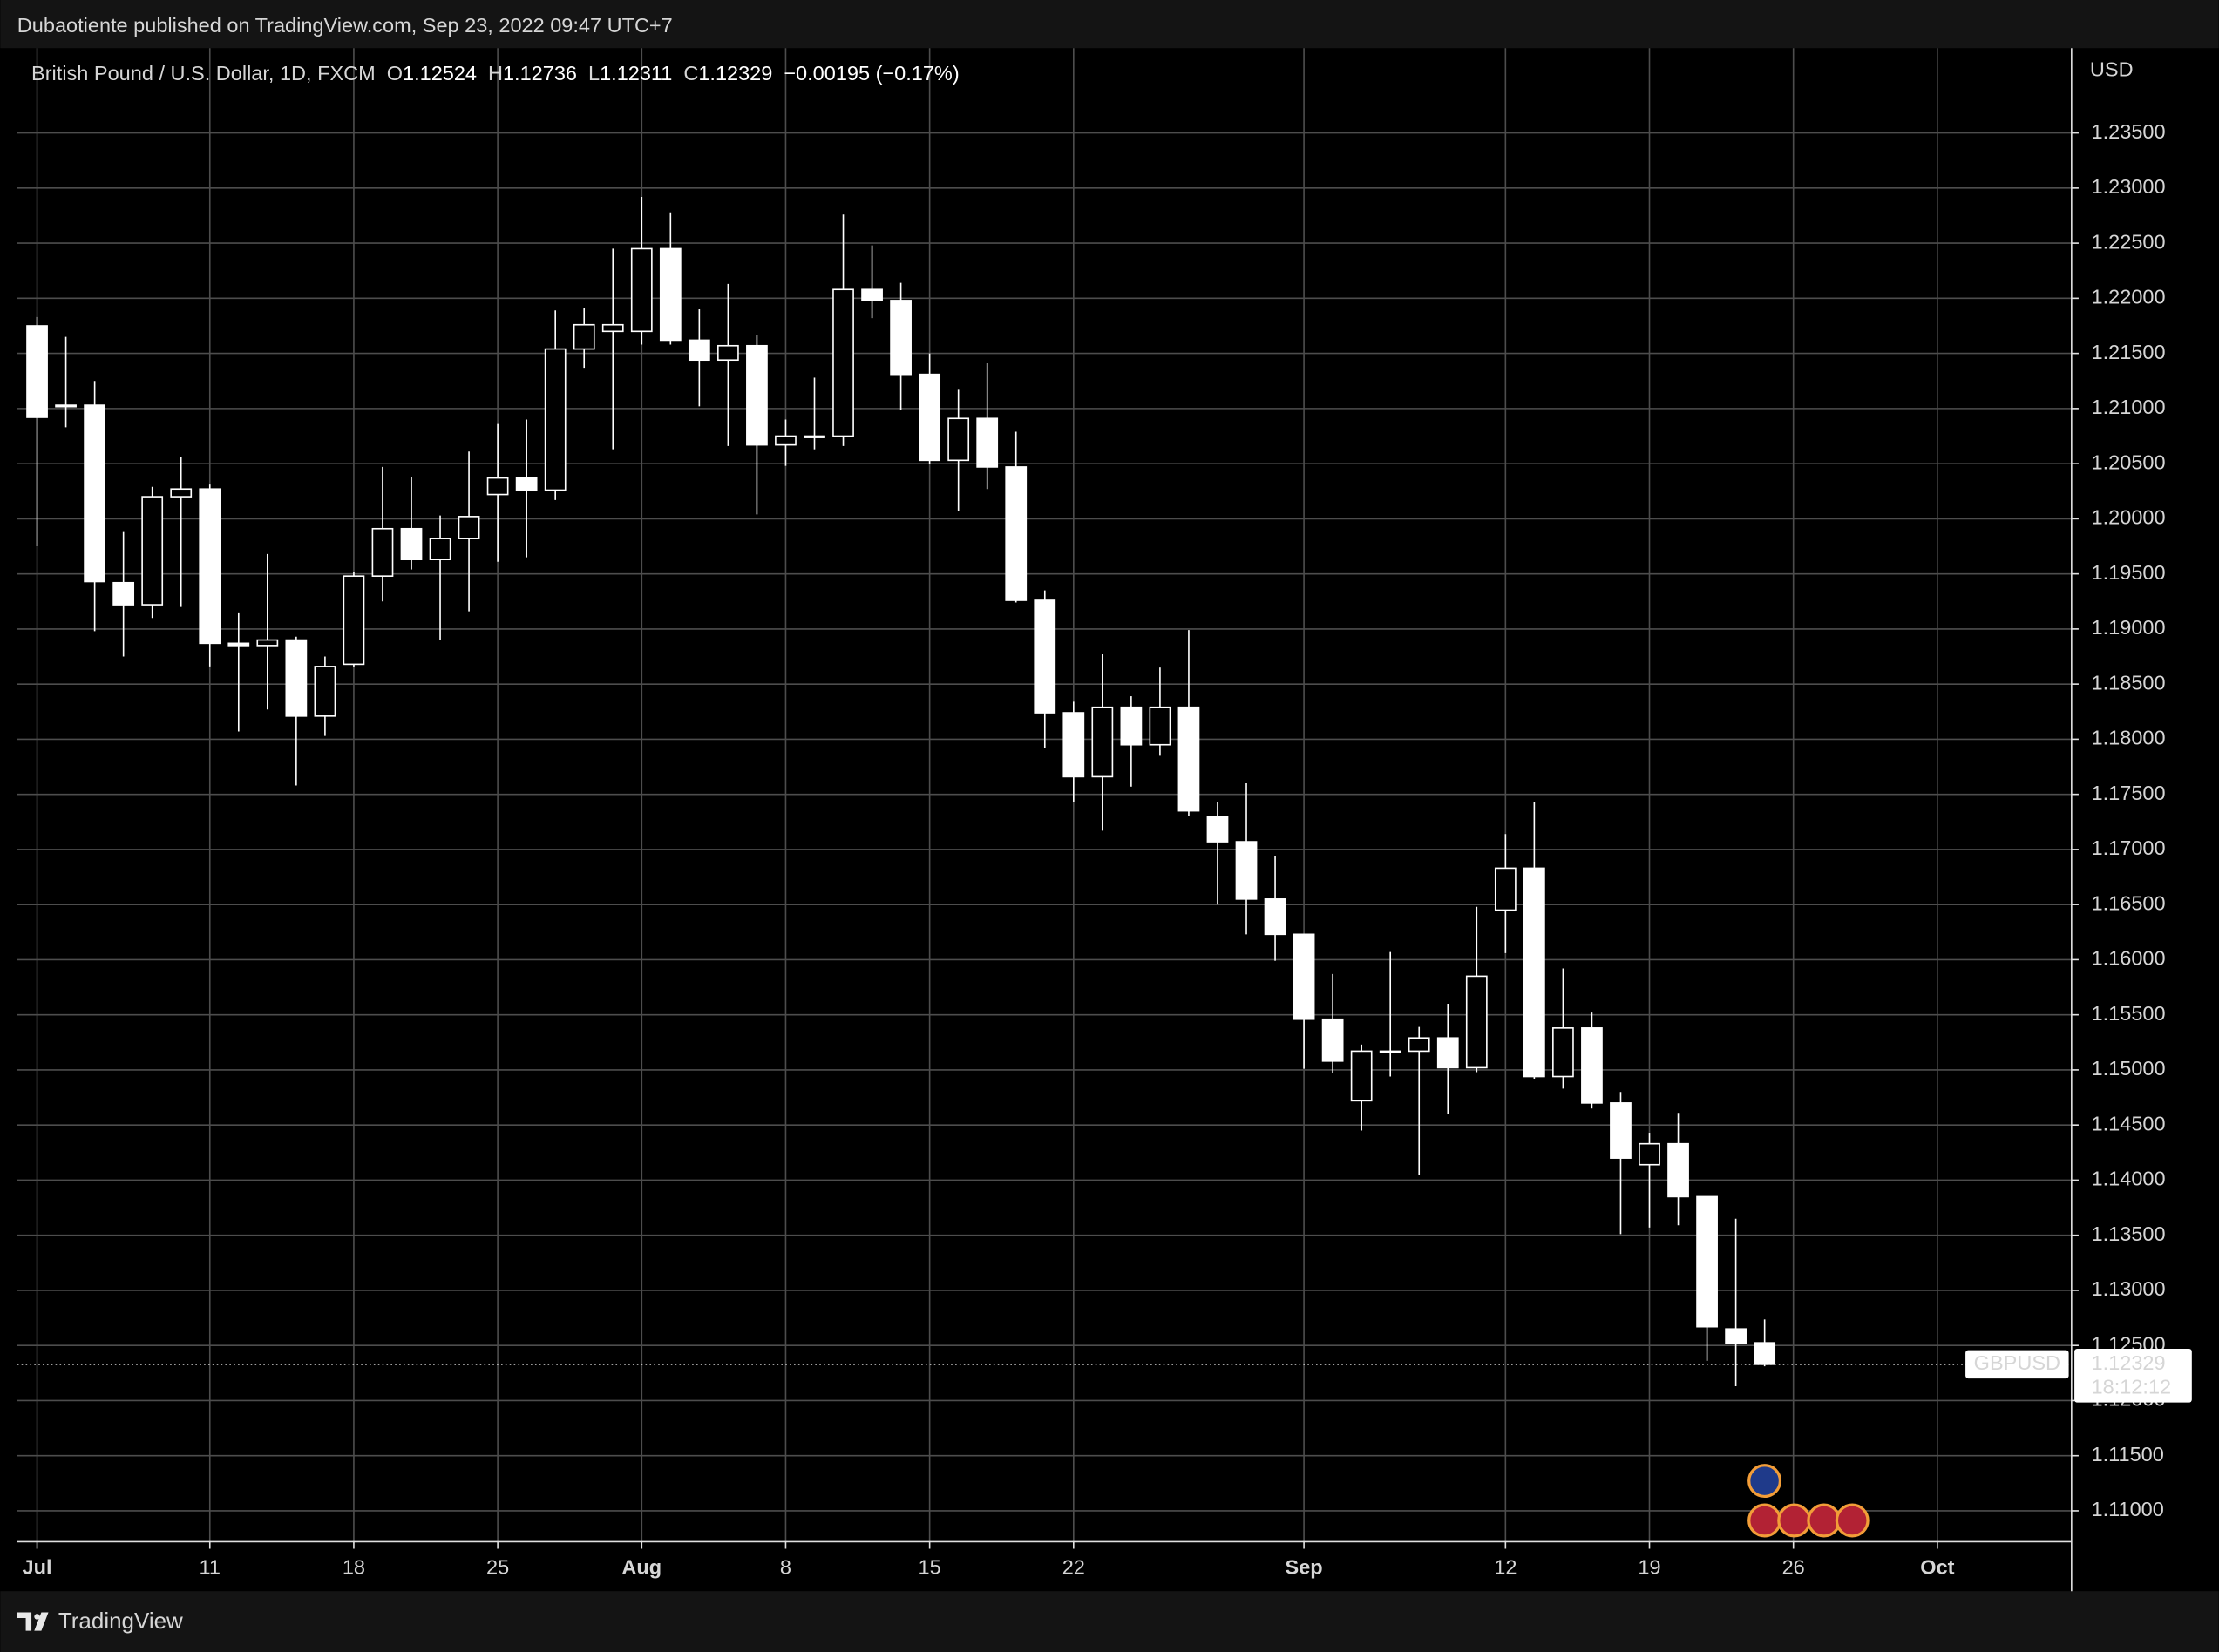 This screenshot has height=1652, width=2219. I want to click on x-tick-label: 8, so click(785, 1566).